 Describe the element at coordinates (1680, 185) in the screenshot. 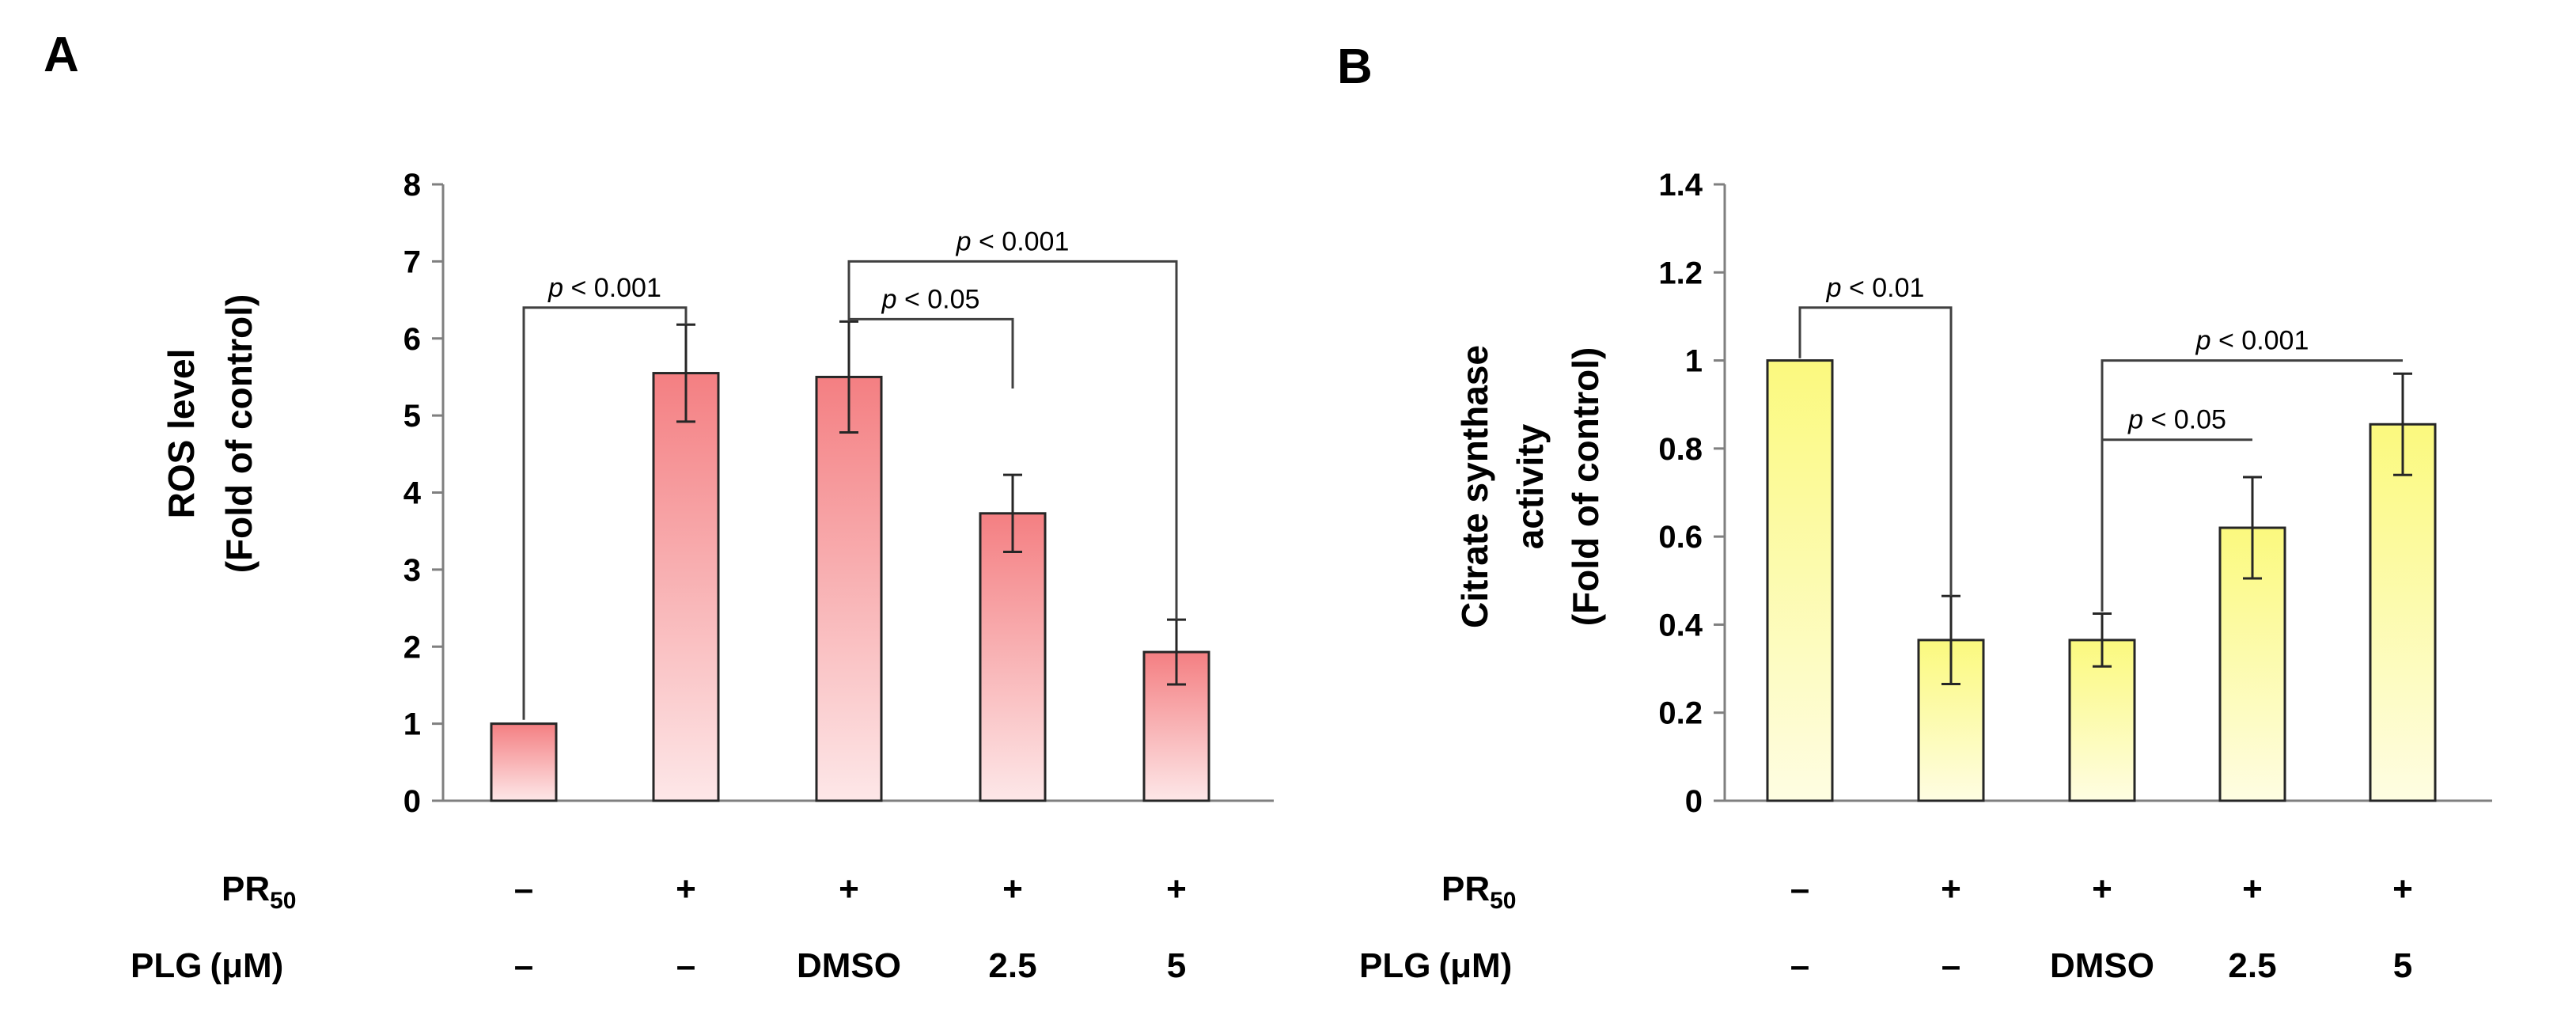

I see `panel-b-y-tick-label: 1.4` at that location.